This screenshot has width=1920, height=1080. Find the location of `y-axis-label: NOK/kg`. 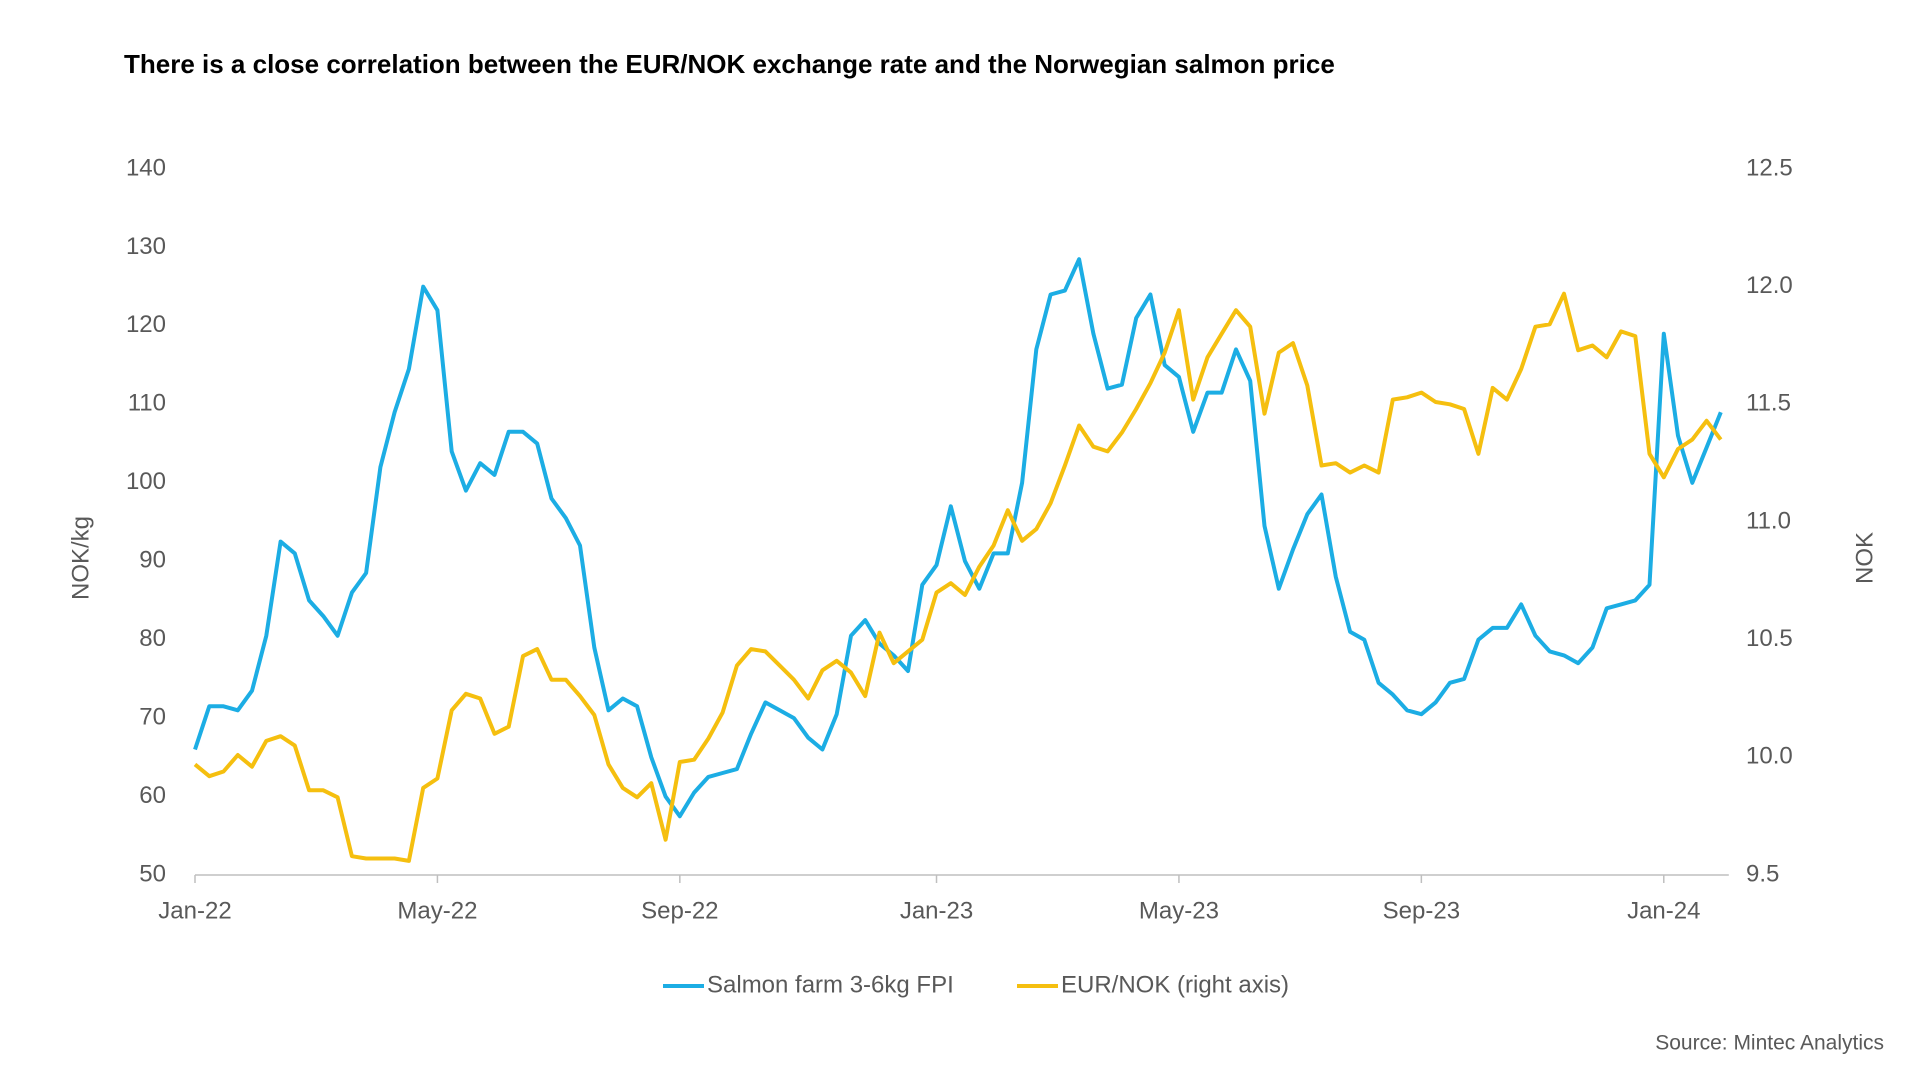

y-axis-label: NOK/kg is located at coordinates (80, 558).